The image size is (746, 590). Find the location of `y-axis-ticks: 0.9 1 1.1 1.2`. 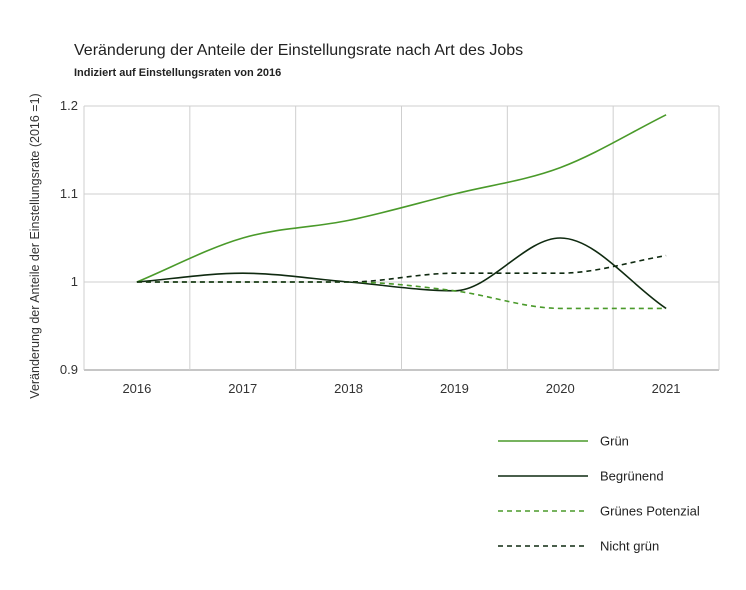

y-axis-ticks: 0.9 1 1.1 1.2 is located at coordinates (69, 237).